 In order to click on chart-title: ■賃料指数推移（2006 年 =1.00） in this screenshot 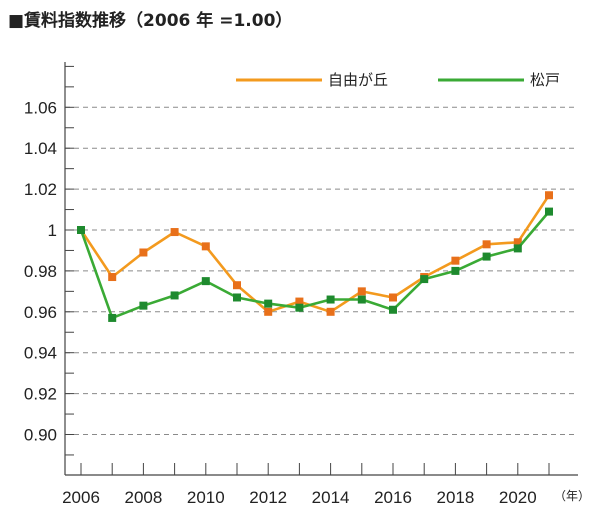, I will do `click(150, 21)`.